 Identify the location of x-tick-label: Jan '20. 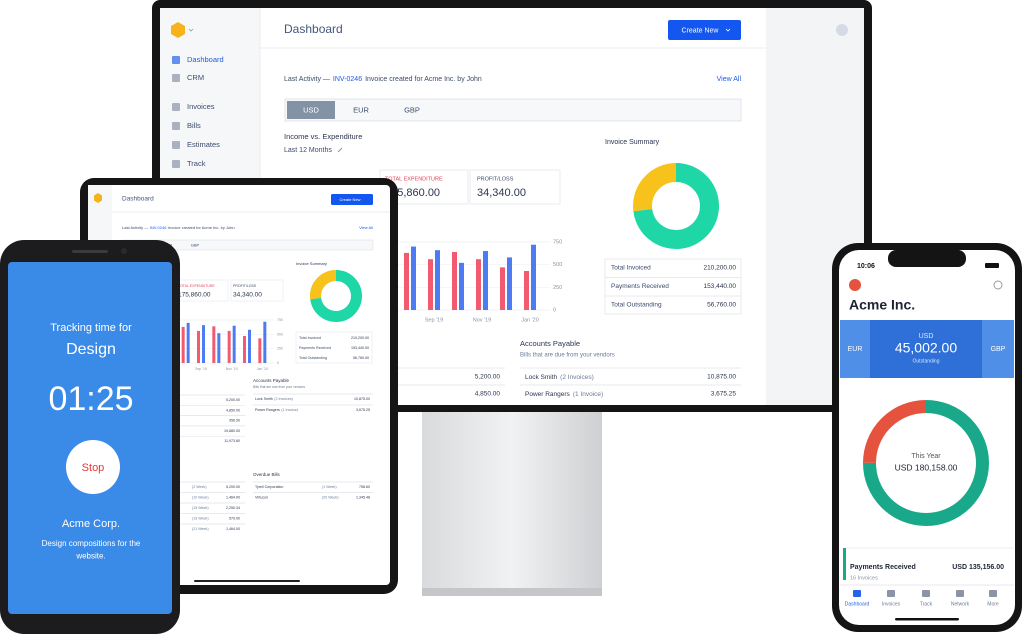
(262, 369).